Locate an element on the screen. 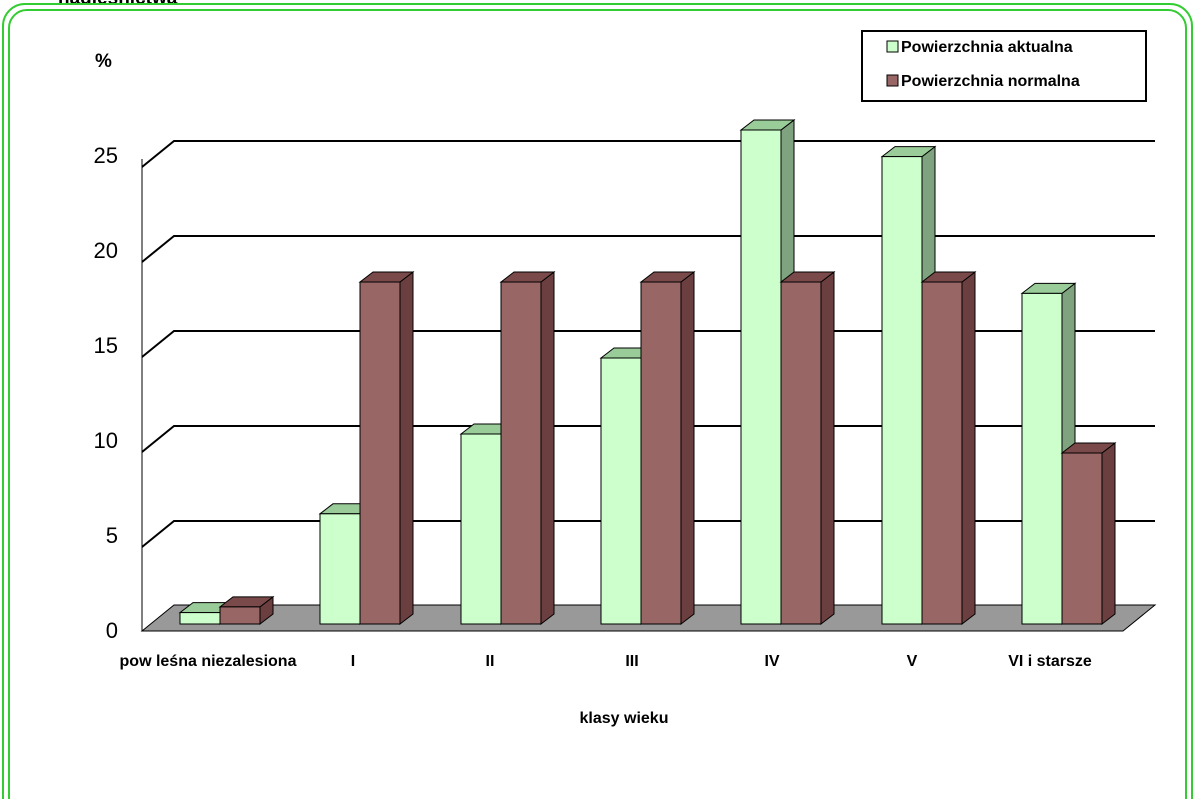  y-tick-label: 20 is located at coordinates (106, 250).